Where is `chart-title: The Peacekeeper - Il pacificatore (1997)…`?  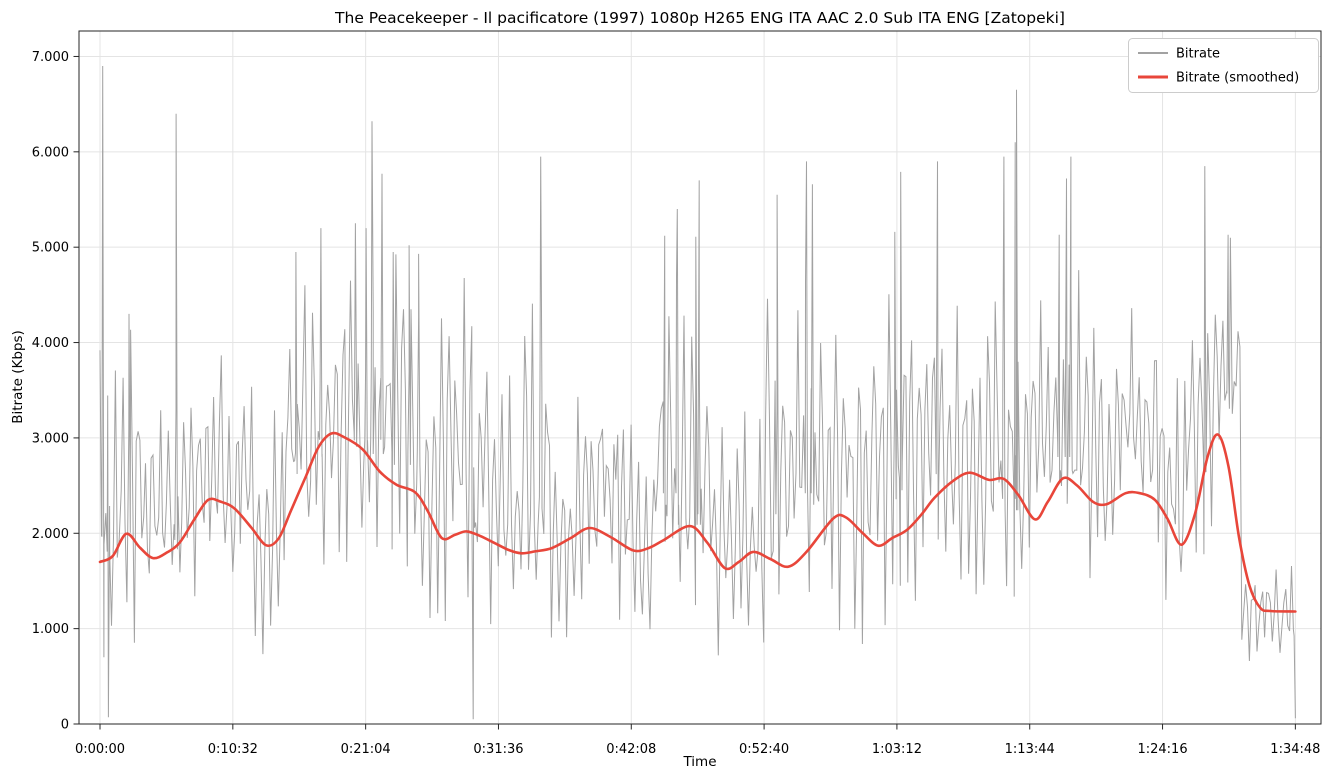
chart-title: The Peacekeeper - Il pacificatore (1997)… is located at coordinates (699, 18).